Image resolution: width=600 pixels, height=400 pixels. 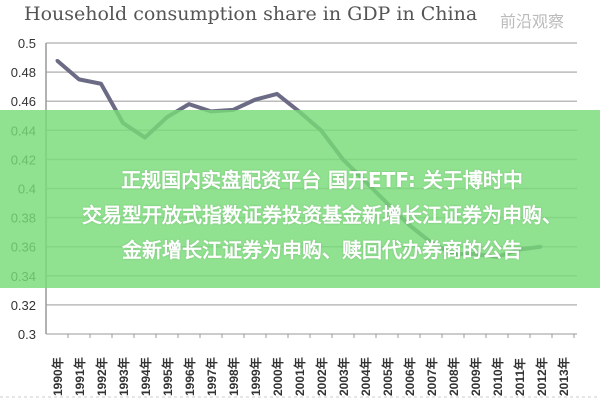 What do you see at coordinates (475, 376) in the screenshot?
I see `x-tick-label: 2009年` at bounding box center [475, 376].